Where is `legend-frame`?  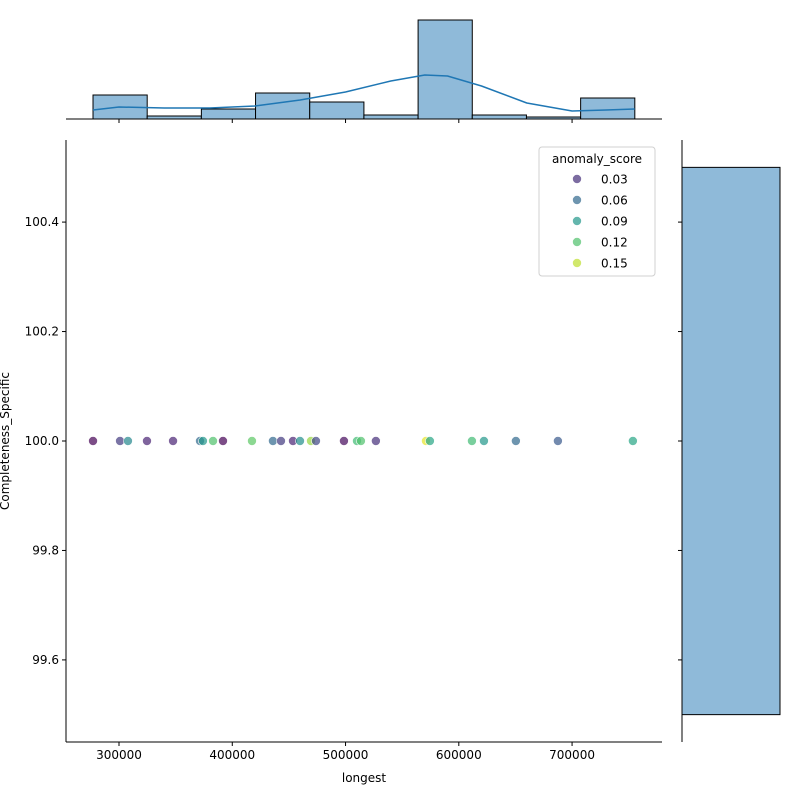 legend-frame is located at coordinates (597, 211).